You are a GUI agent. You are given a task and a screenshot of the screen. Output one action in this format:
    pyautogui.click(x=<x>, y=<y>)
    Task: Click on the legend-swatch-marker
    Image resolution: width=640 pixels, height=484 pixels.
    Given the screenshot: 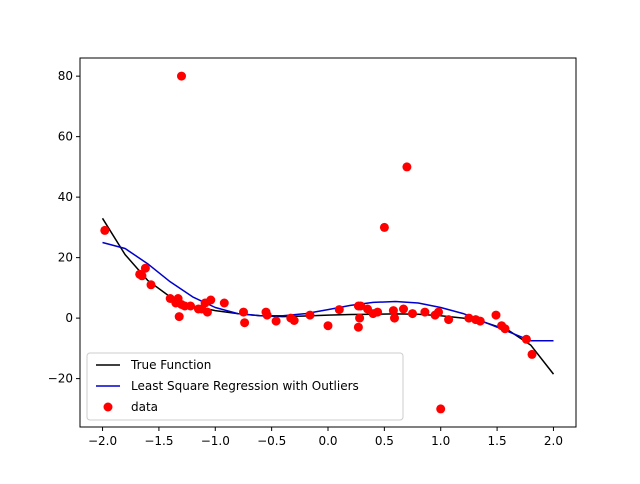 What is the action you would take?
    pyautogui.click(x=108, y=407)
    